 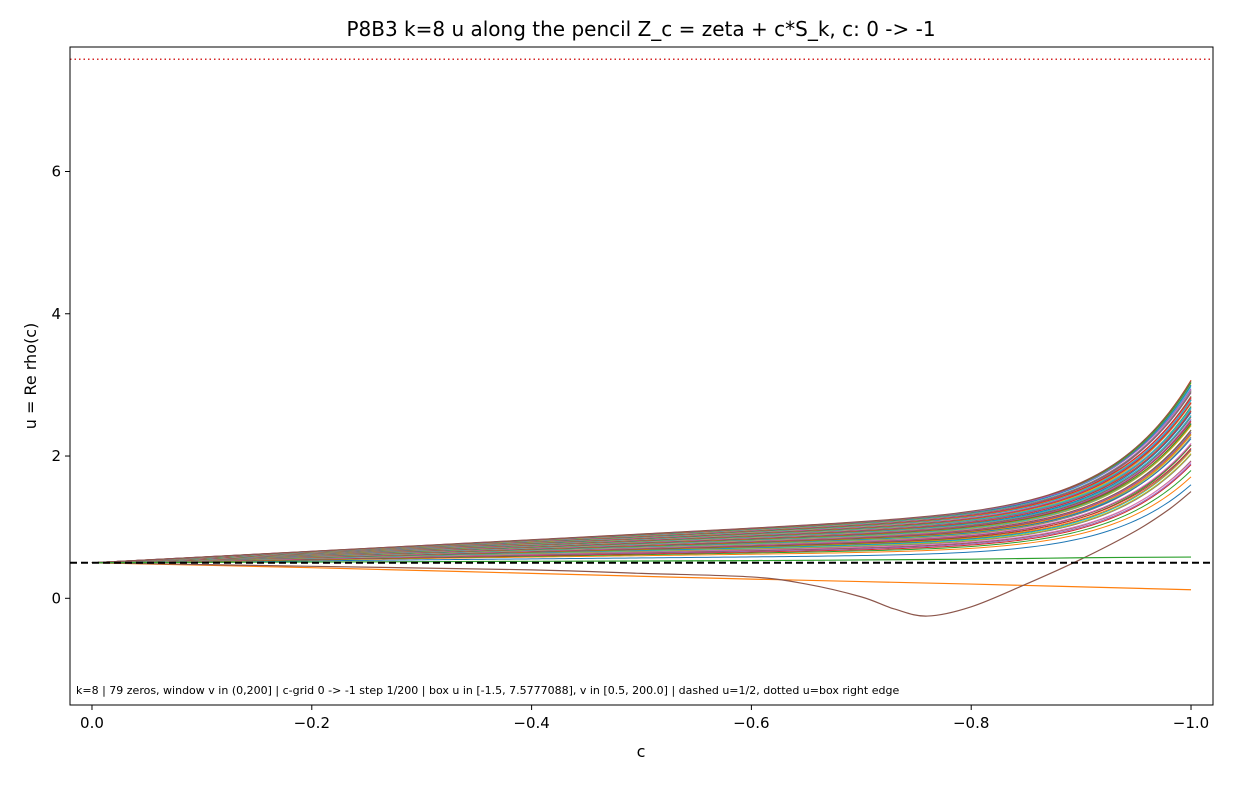 I want to click on x-tick-label: −1.0, so click(x=1191, y=723).